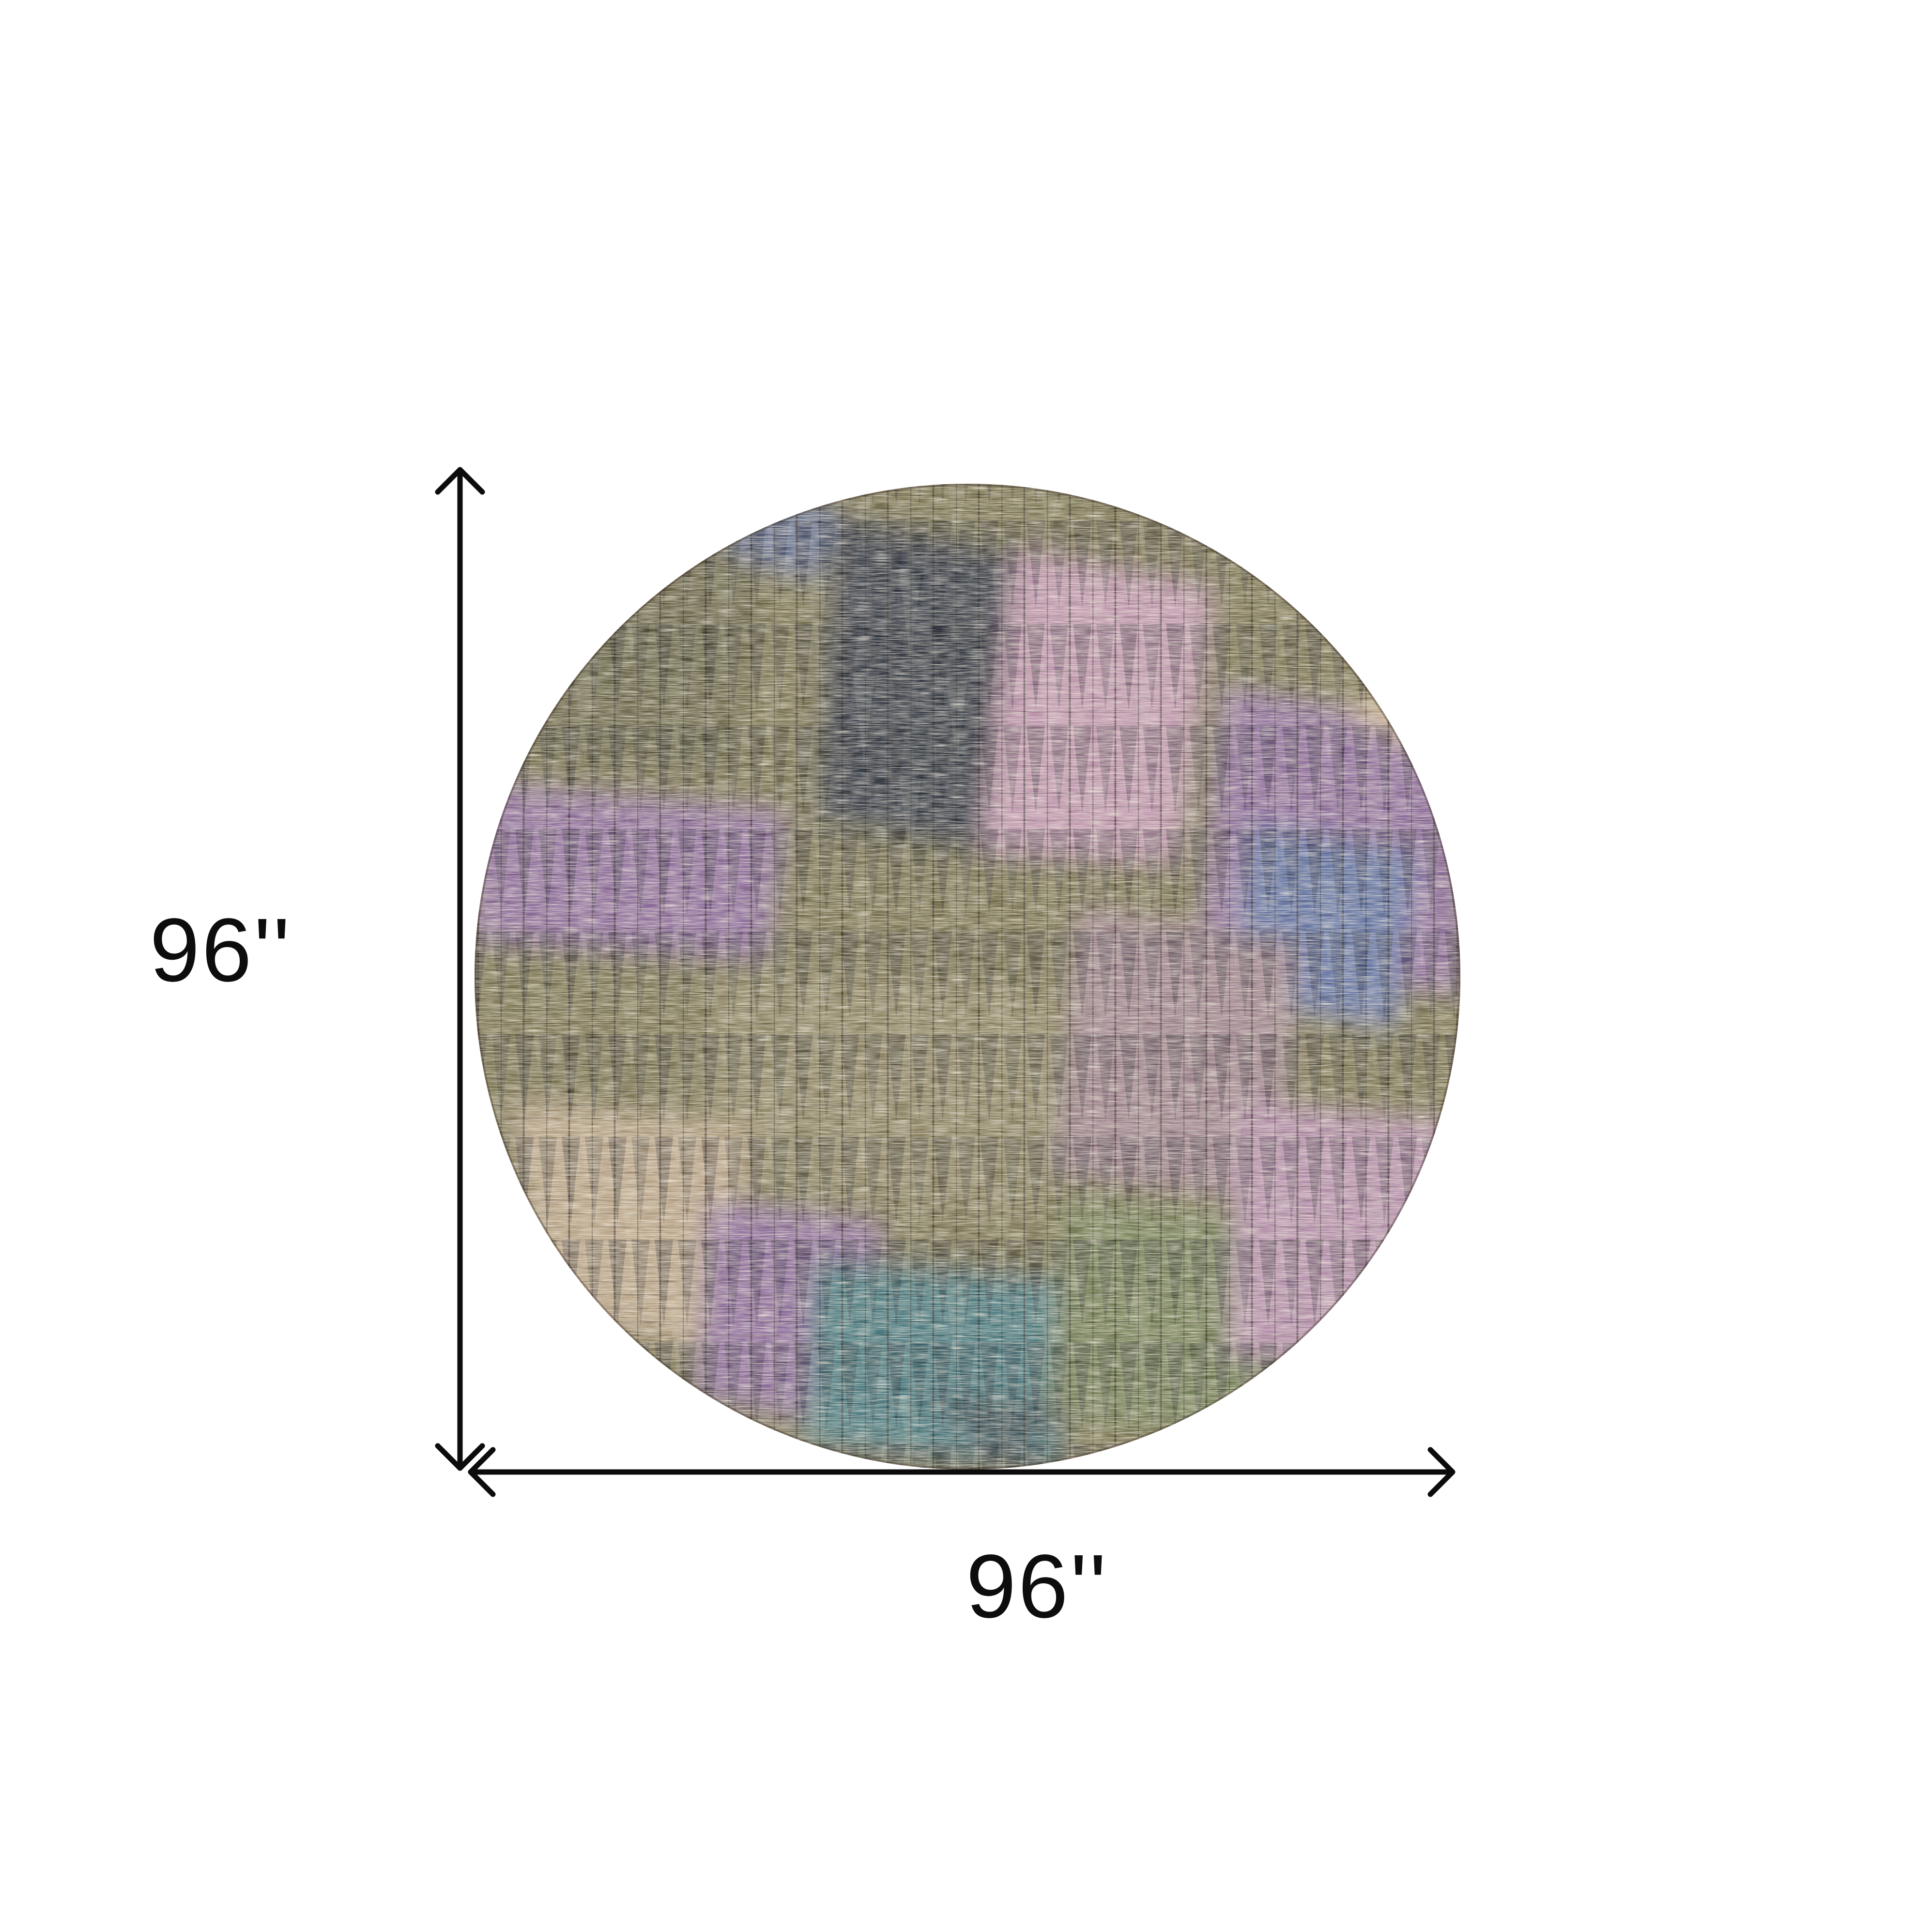 The image size is (1932, 1932). I want to click on arrow-right-icon, so click(1441, 1472).